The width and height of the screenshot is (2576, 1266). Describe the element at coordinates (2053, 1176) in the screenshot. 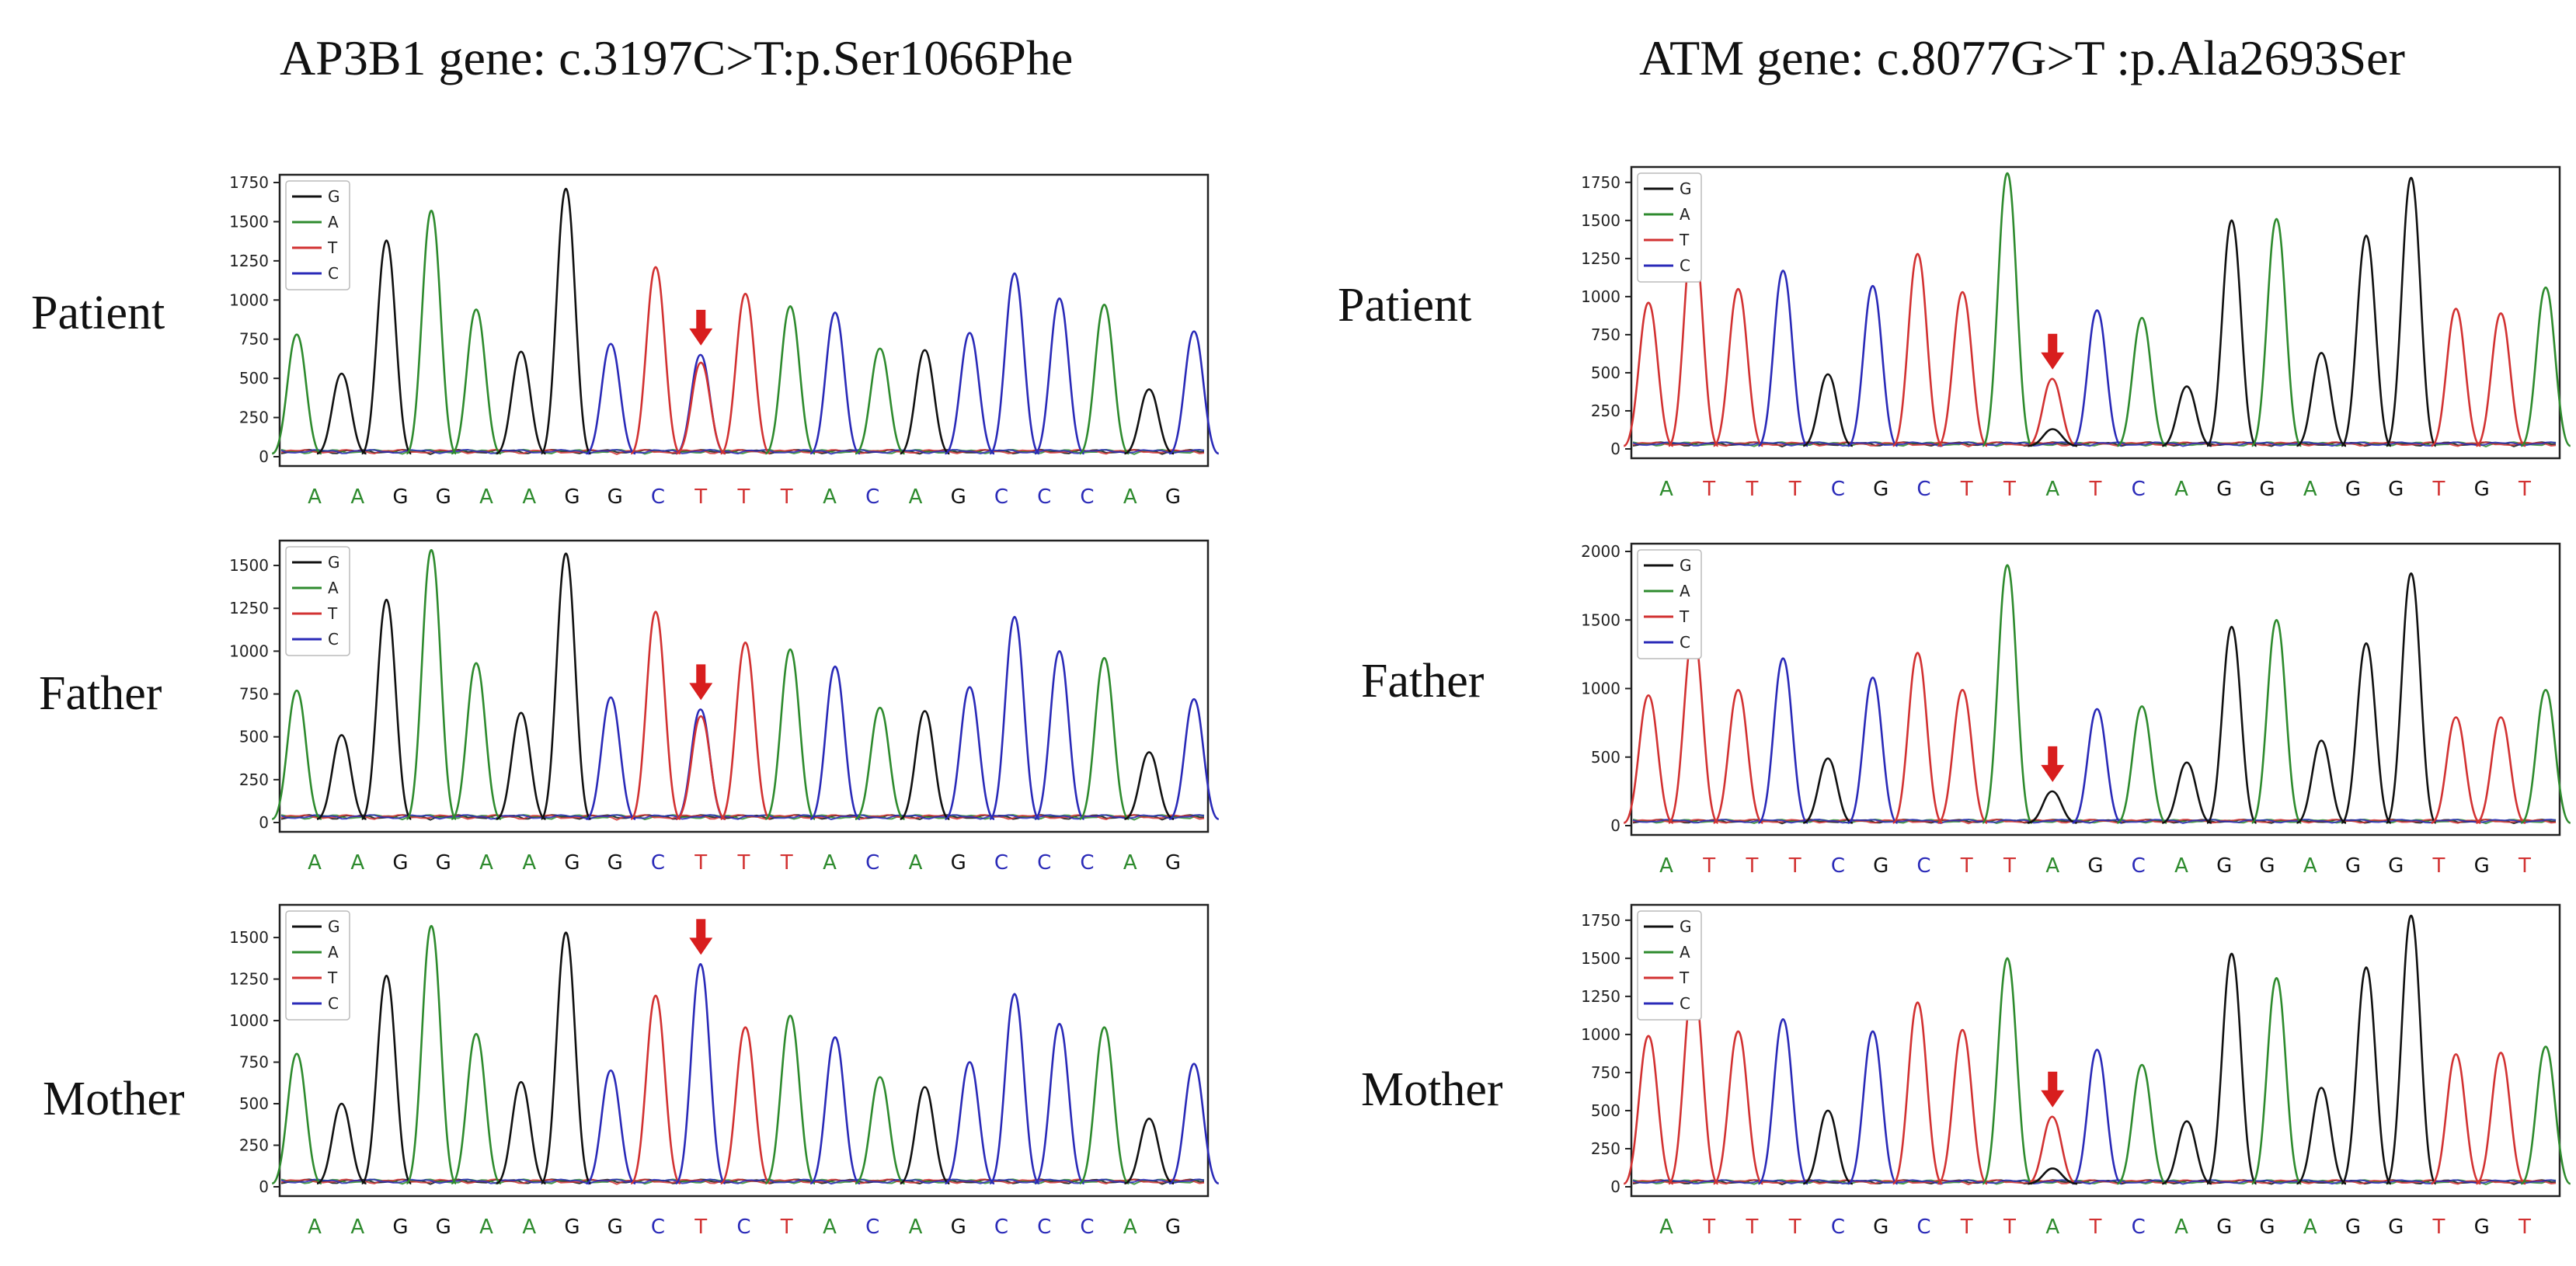

I see `secondary-peak-g` at that location.